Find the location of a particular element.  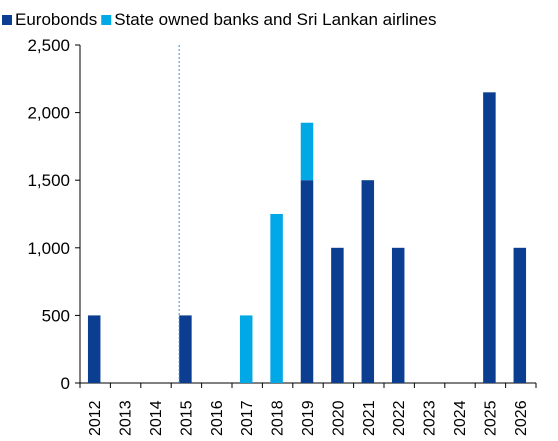

x-tick-label: 2012 is located at coordinates (95, 418).